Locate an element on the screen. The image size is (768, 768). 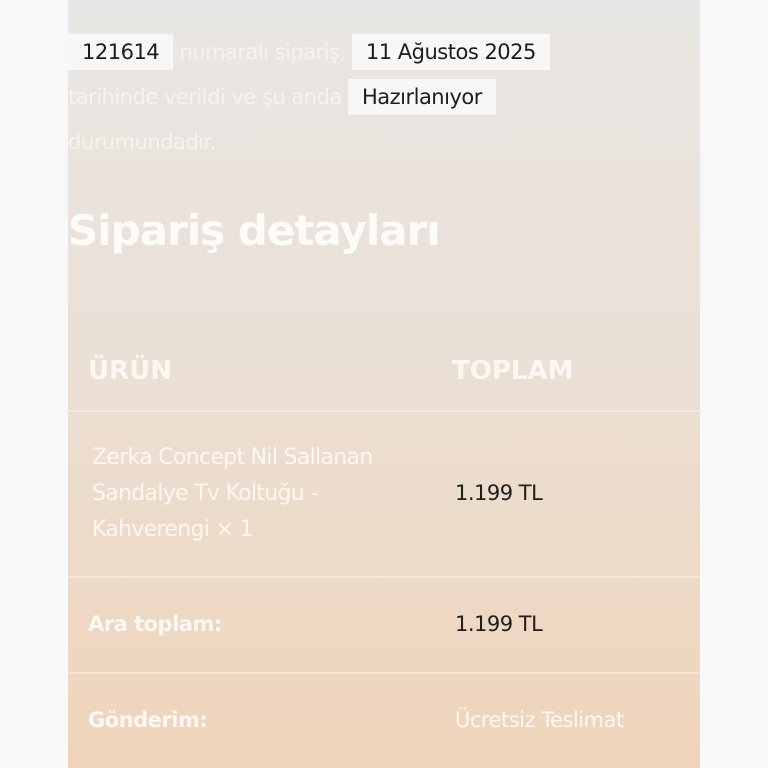
order-status-badge: Hazırlanıyor is located at coordinates (421, 97).